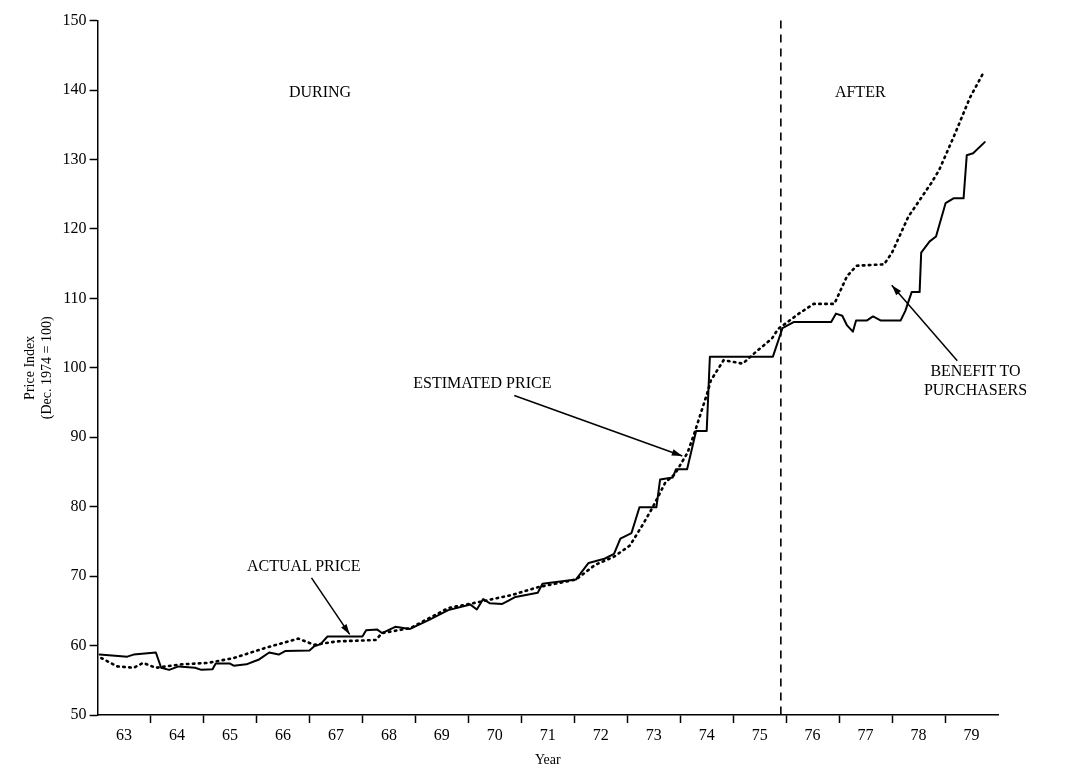 This screenshot has height=783, width=1068. I want to click on x-tick-label: 76, so click(812, 734).